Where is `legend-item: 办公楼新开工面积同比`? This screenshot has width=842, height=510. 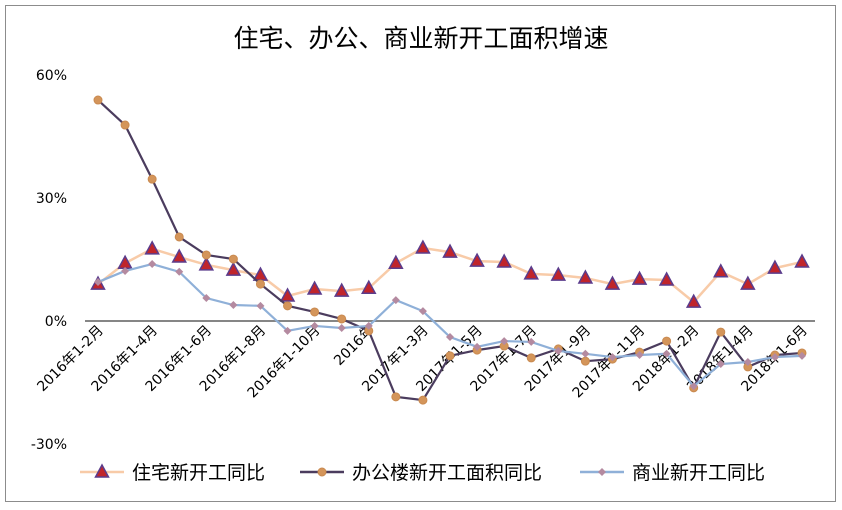 legend-item: 办公楼新开工面积同比 is located at coordinates (421, 473).